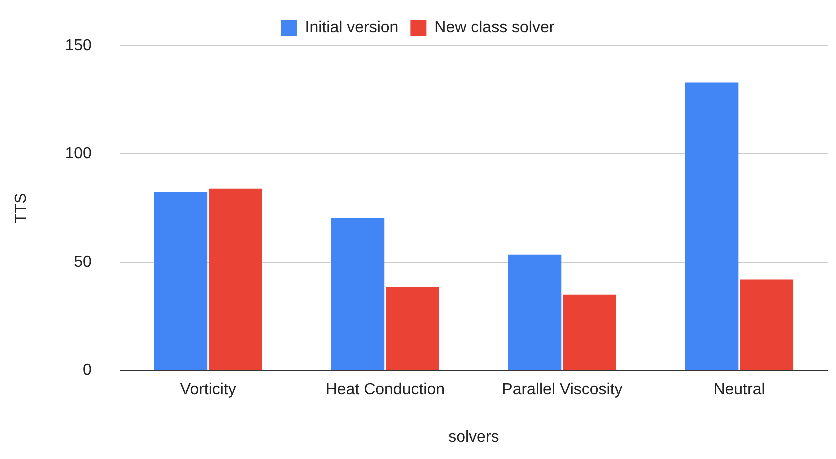  I want to click on x-axis-title: solvers, so click(474, 437).